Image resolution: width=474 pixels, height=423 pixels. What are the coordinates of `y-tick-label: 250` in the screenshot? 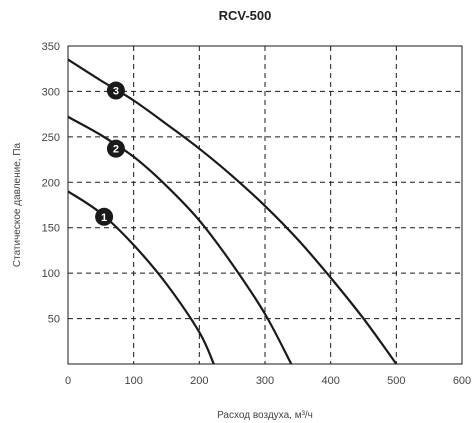 It's located at (51, 138).